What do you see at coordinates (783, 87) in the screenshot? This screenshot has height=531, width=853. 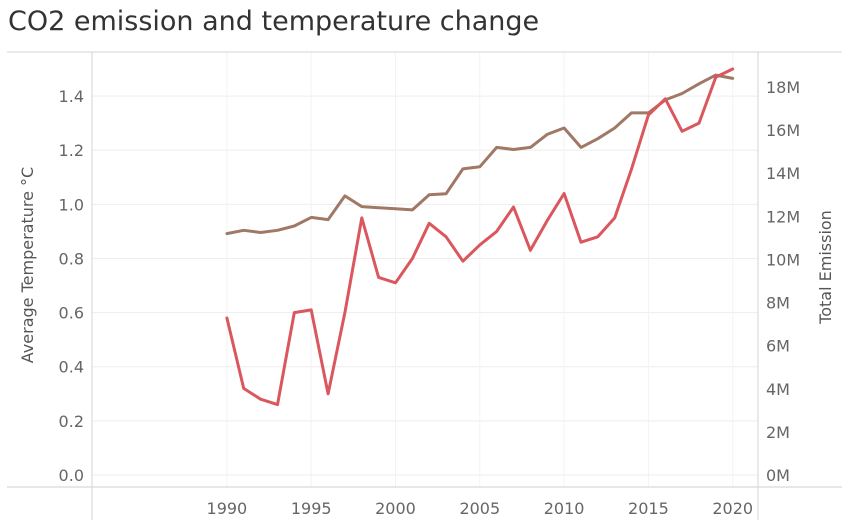 I see `y-right-tick-label: 18M` at bounding box center [783, 87].